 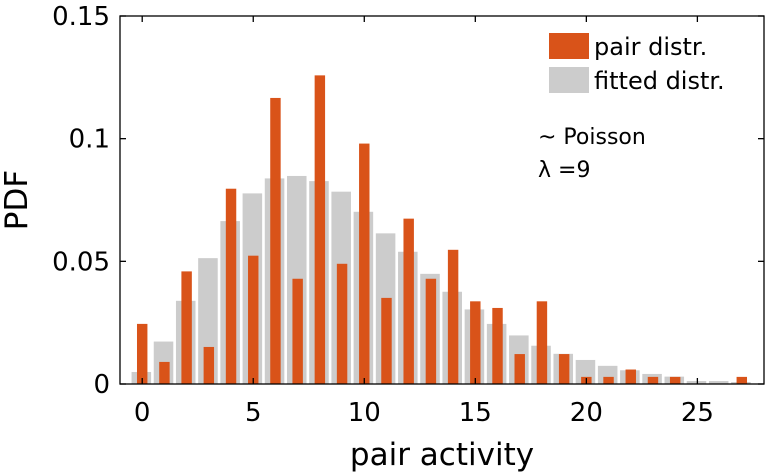 I want to click on x-tick-label: 10, so click(x=364, y=413).